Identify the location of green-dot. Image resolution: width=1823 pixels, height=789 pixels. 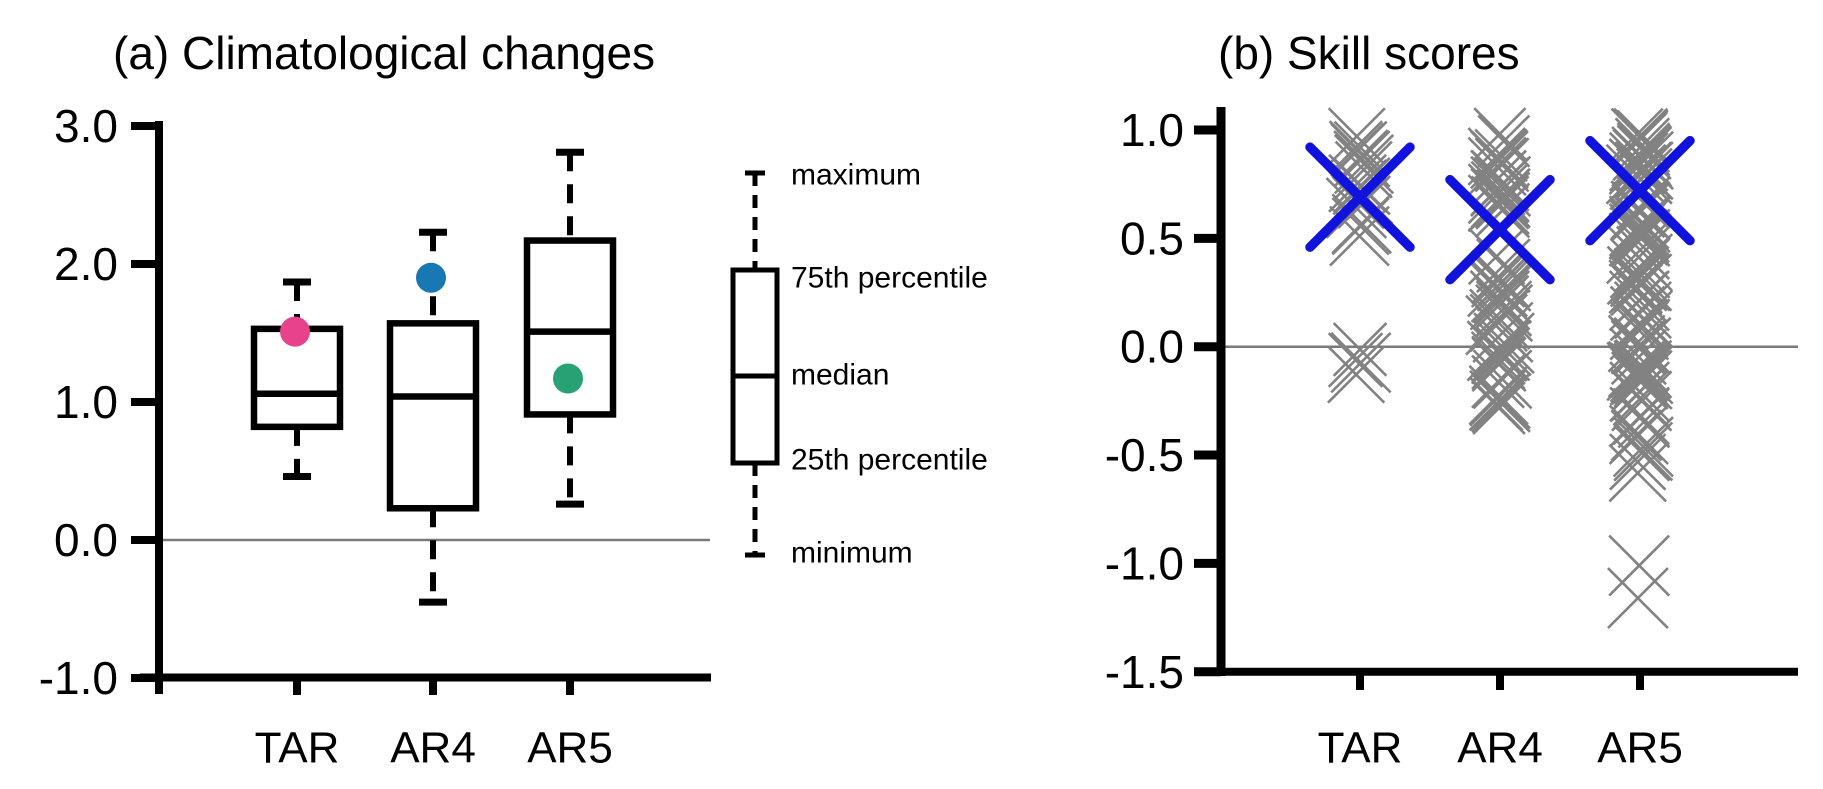
(568, 378).